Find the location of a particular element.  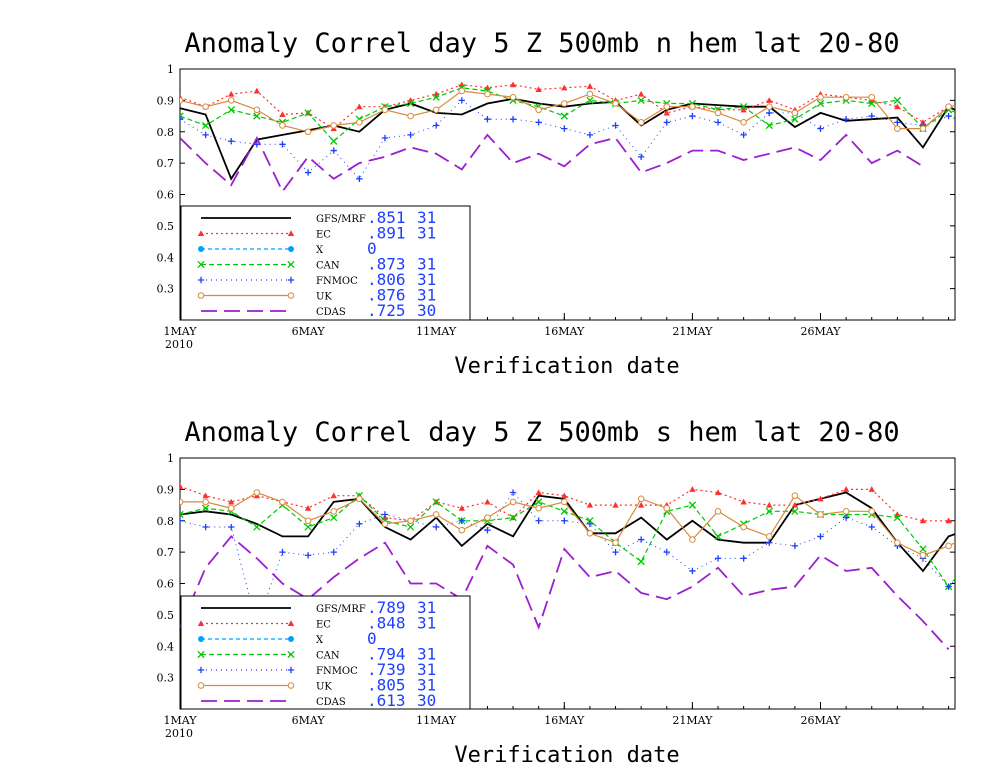

y-tick-label: 0.4 is located at coordinates (166, 257).